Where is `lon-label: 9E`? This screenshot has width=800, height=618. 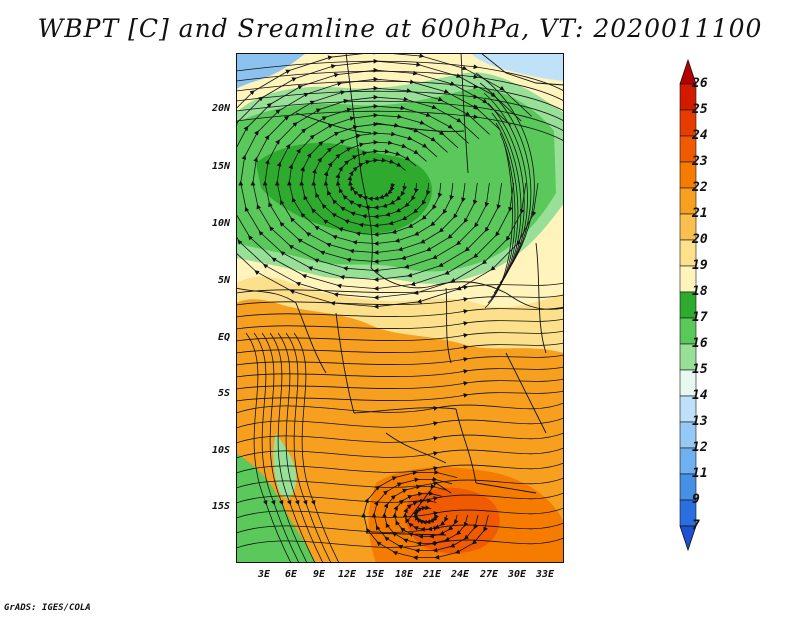
lon-label: 9E is located at coordinates (319, 574).